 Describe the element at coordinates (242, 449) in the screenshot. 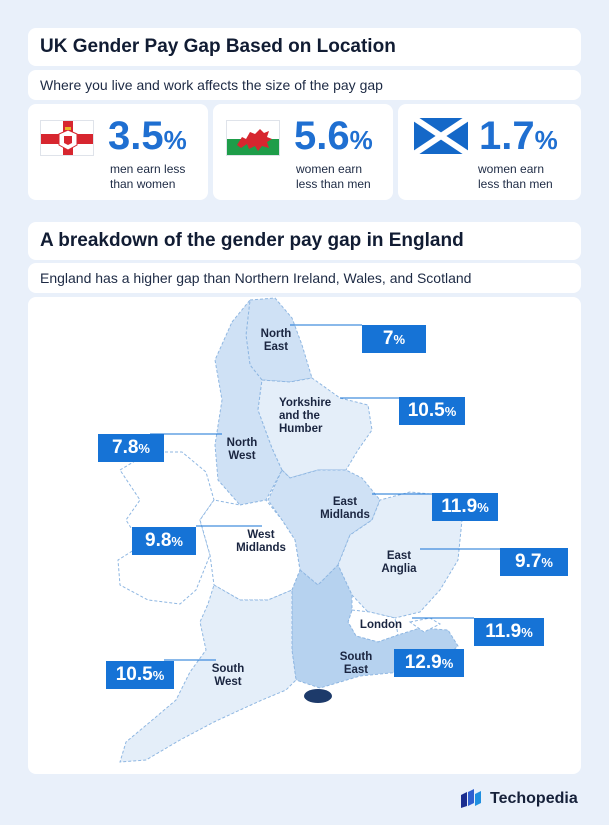

I see `label-north-west: North West` at that location.